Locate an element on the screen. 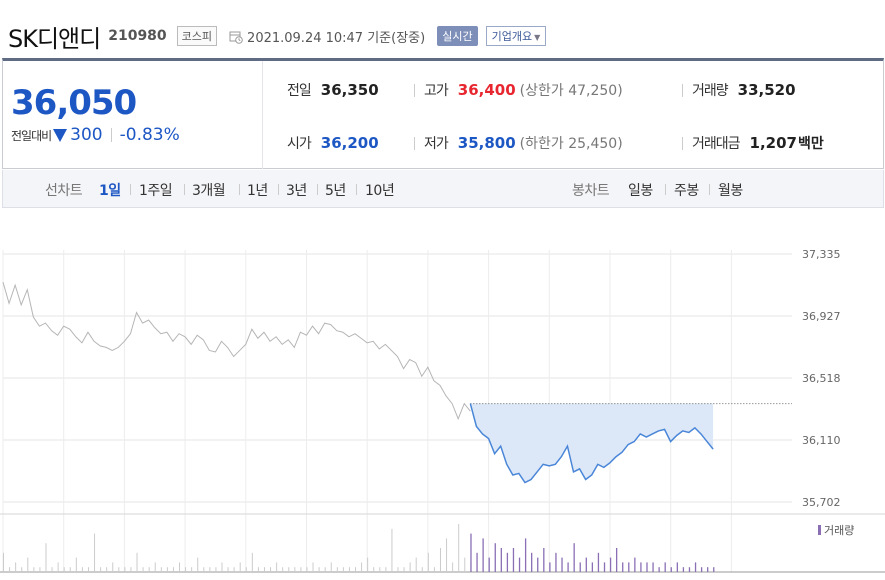  company-name: SK디앤디 is located at coordinates (54, 38).